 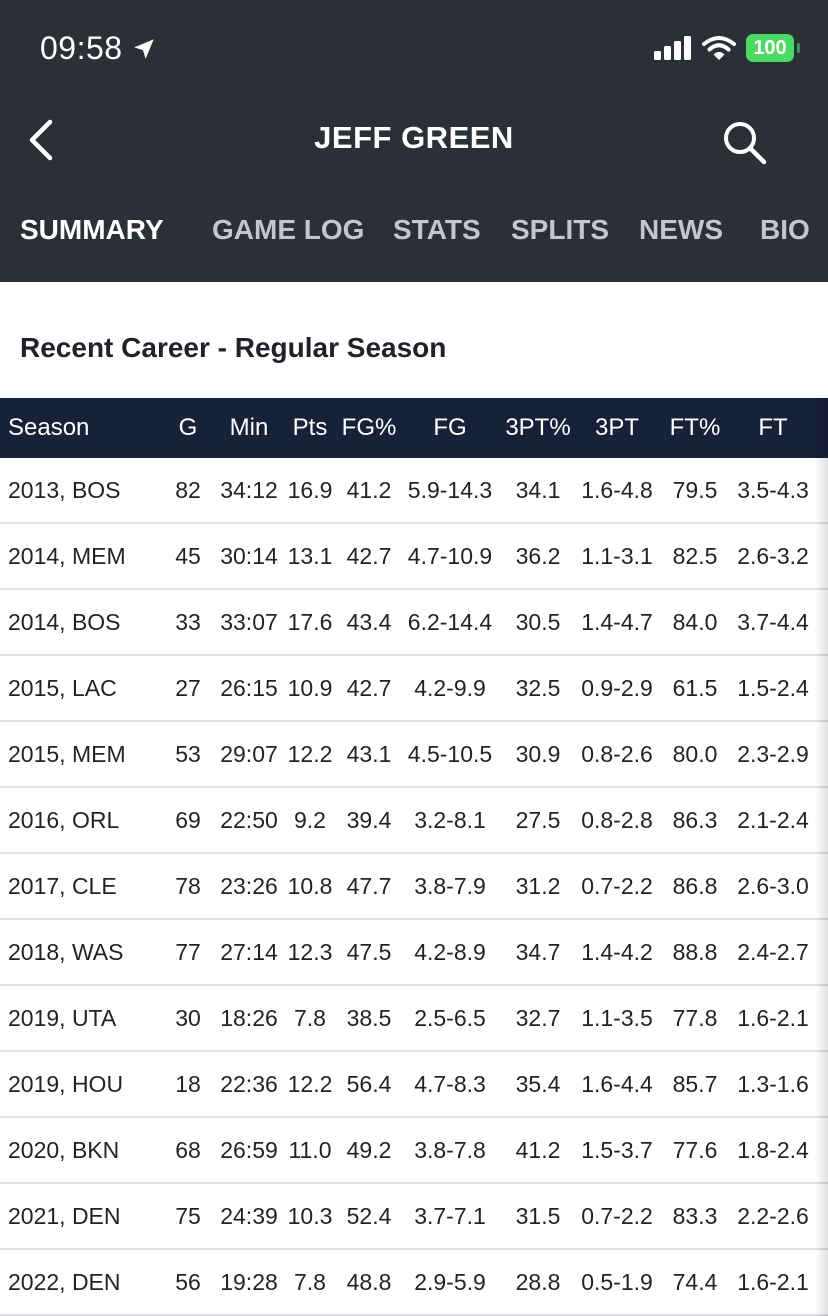 I want to click on cell-fg: 3.7-7.1, so click(x=450, y=1215).